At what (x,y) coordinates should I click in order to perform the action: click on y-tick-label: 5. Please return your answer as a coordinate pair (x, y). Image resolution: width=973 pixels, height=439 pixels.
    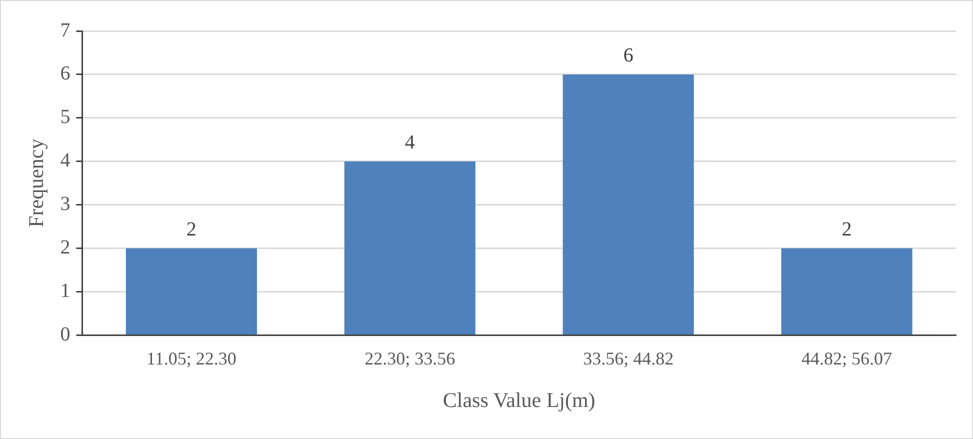
    Looking at the image, I should click on (65, 117).